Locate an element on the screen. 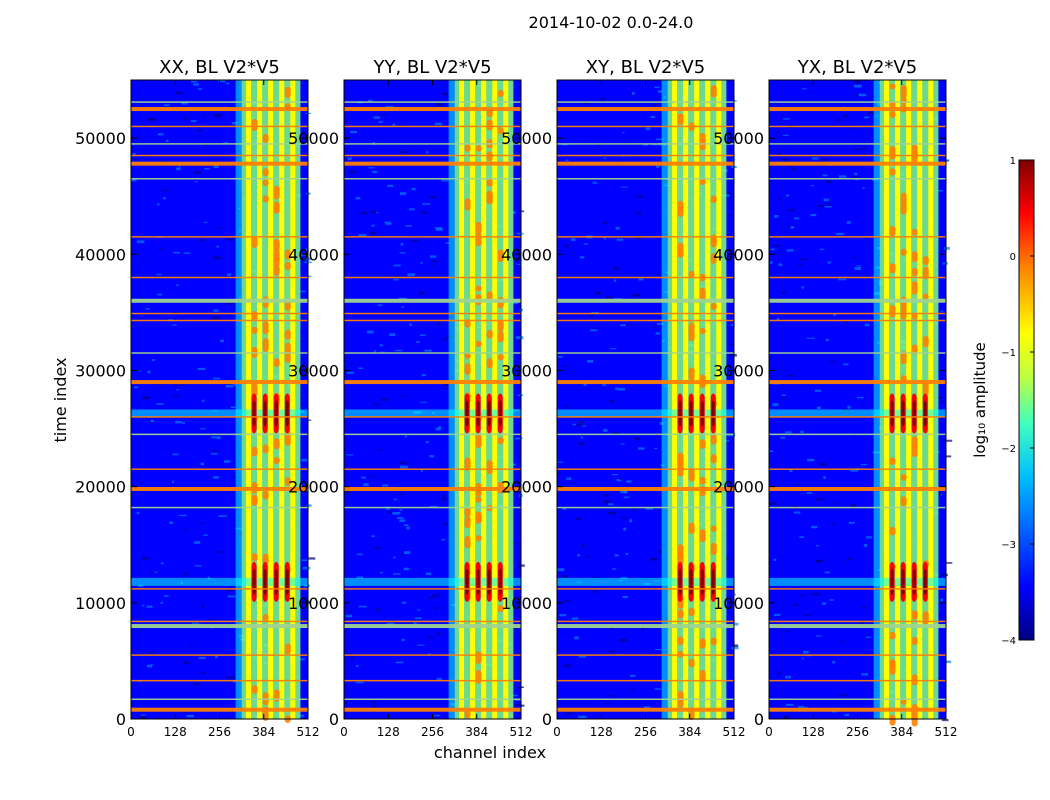 This screenshot has width=1050, height=800. burst-band is located at coordinates (219, 413).